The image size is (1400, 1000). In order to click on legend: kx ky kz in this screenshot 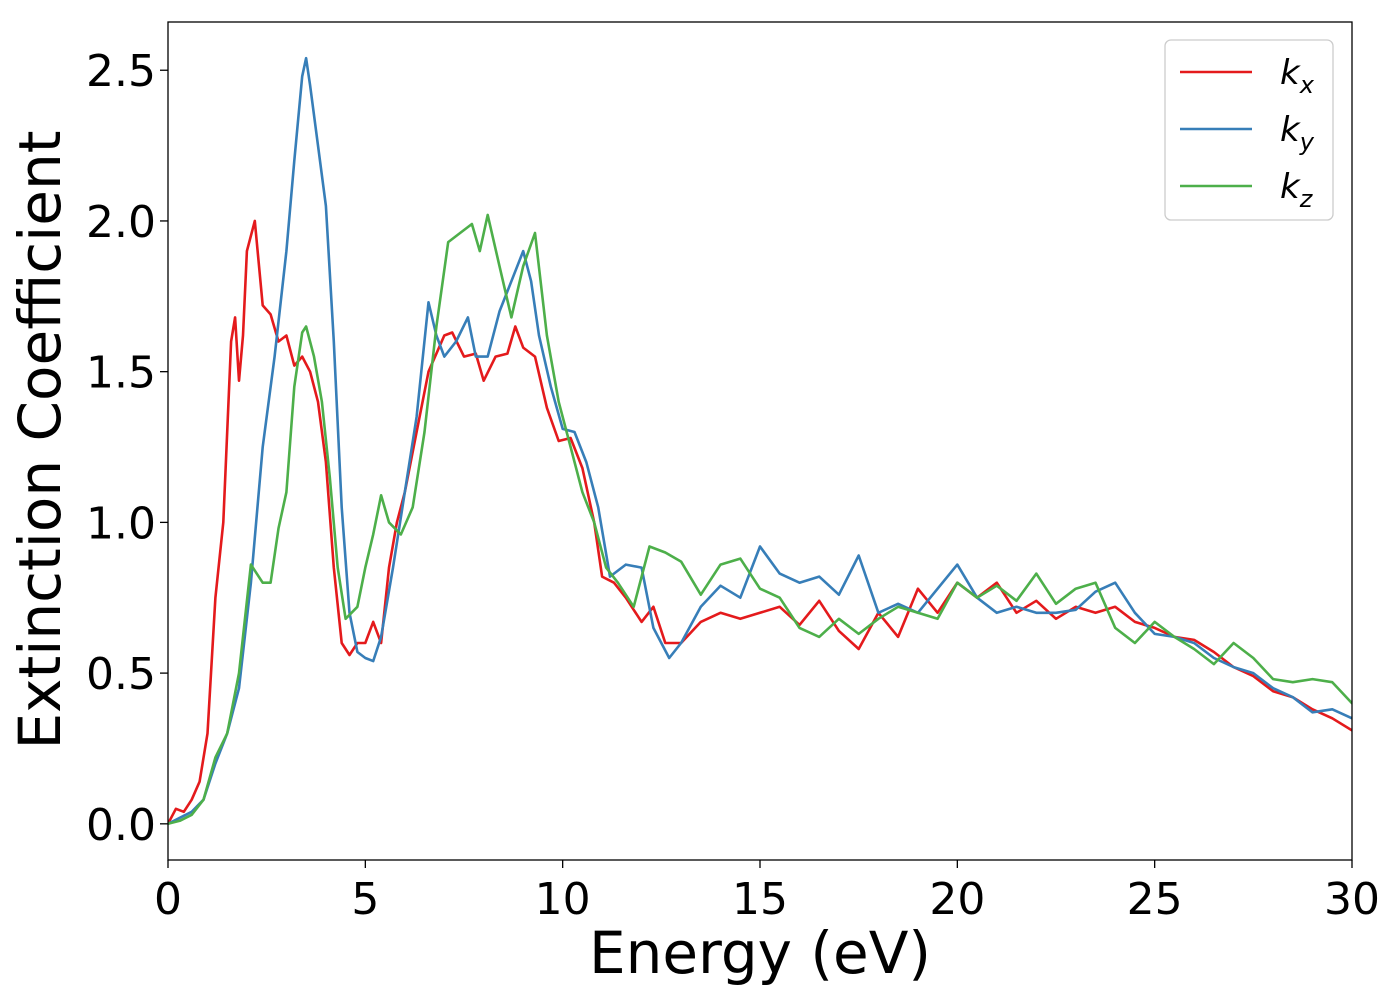, I will do `click(1249, 130)`.